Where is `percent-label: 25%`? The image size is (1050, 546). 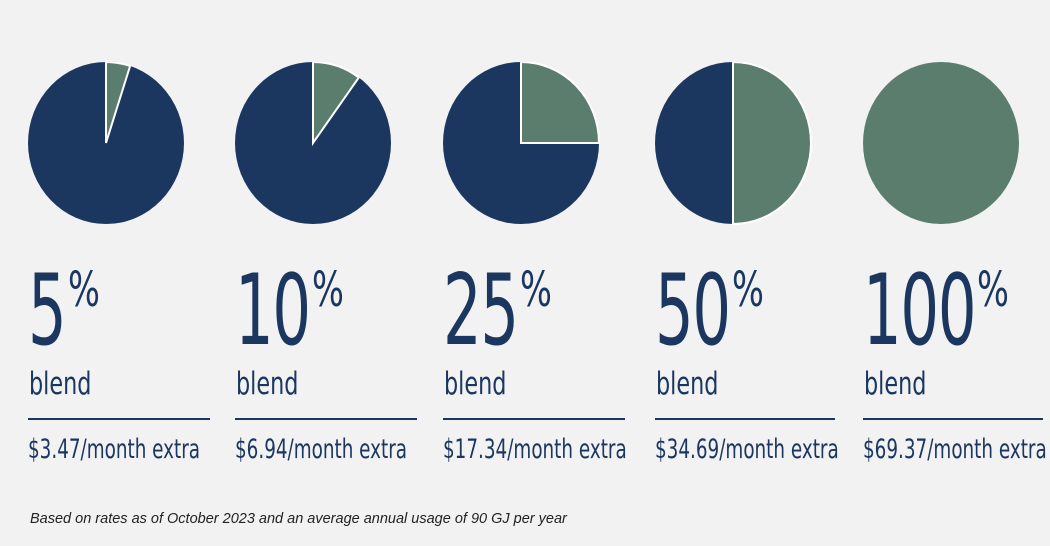 percent-label: 25% is located at coordinates (504, 311).